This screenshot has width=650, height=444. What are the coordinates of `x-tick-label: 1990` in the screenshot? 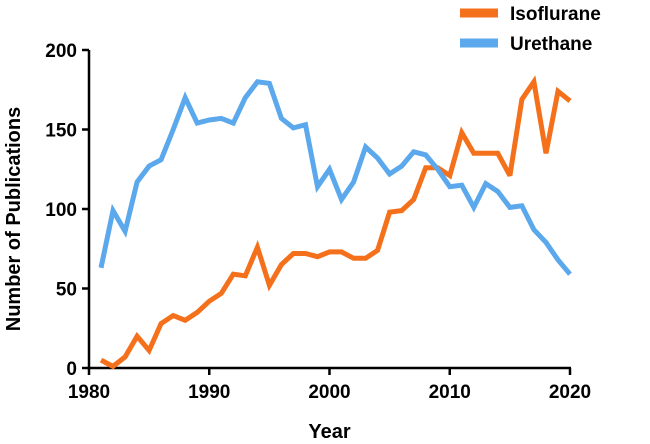 It's located at (209, 392).